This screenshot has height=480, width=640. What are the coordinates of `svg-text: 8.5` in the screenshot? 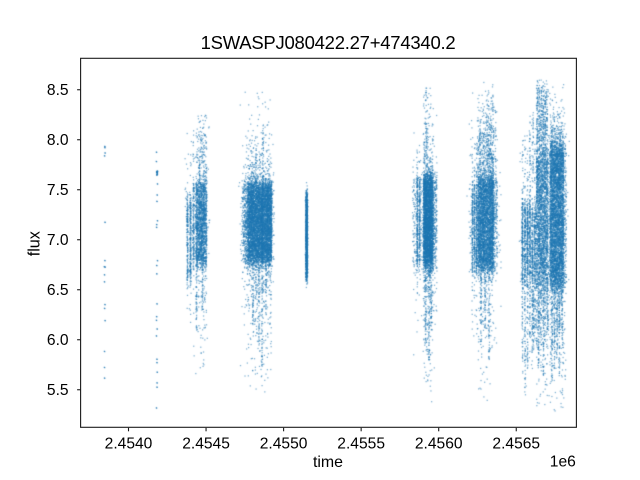 It's located at (58, 90).